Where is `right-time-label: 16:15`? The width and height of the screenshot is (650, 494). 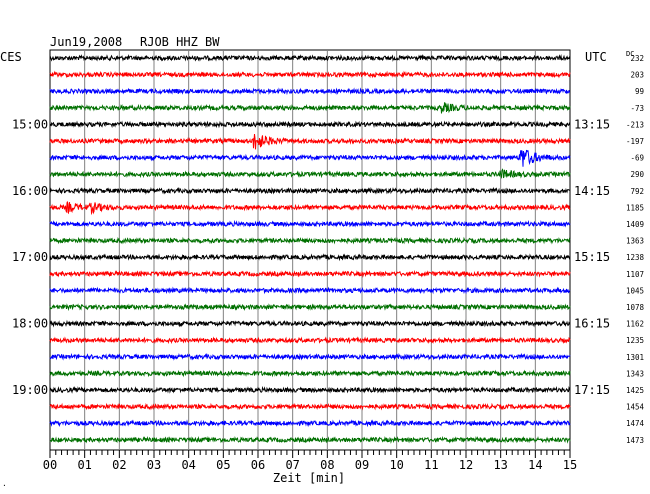 right-time-label: 16:15 is located at coordinates (592, 324).